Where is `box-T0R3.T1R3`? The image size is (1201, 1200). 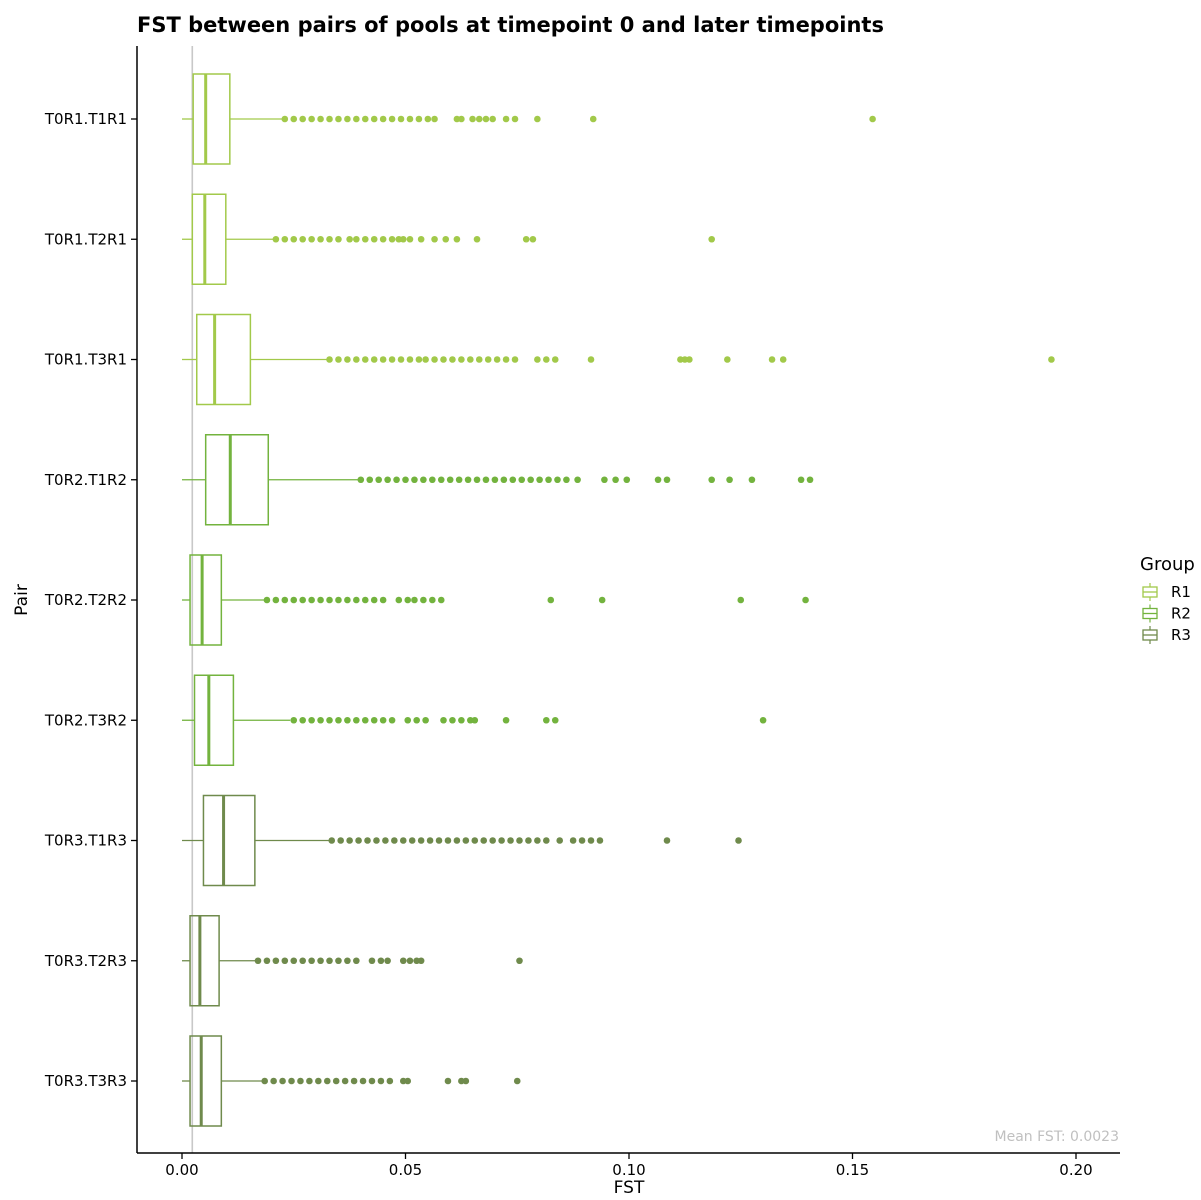
box-T0R3.T1R3 is located at coordinates (462, 840).